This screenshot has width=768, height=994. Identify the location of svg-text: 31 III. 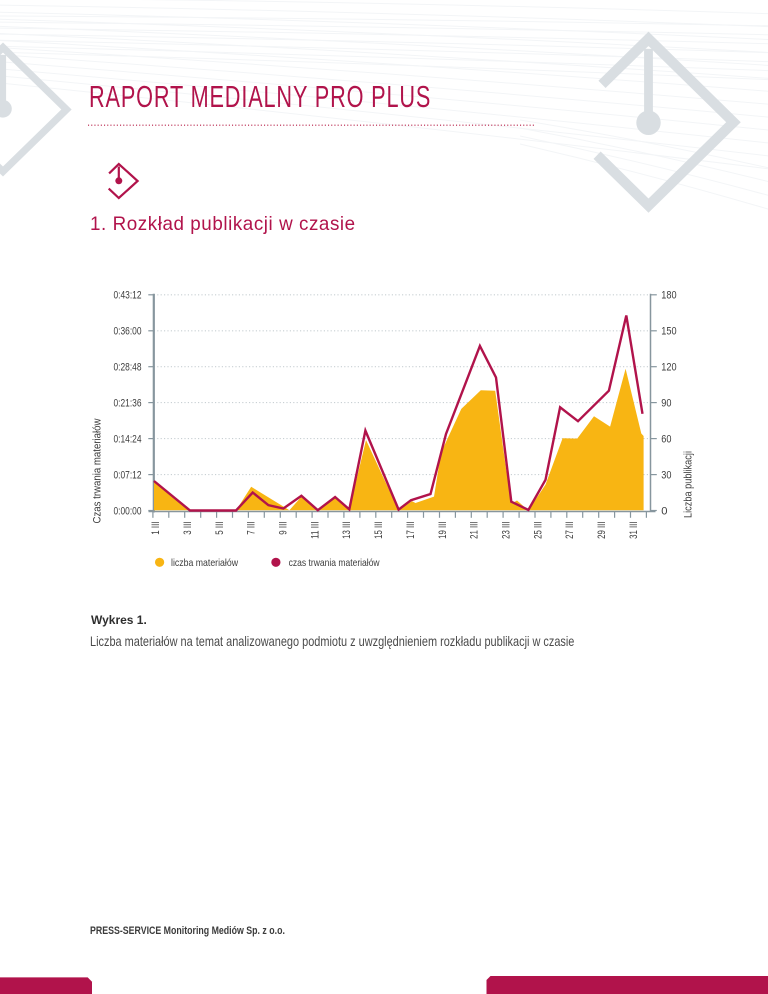
(634, 530).